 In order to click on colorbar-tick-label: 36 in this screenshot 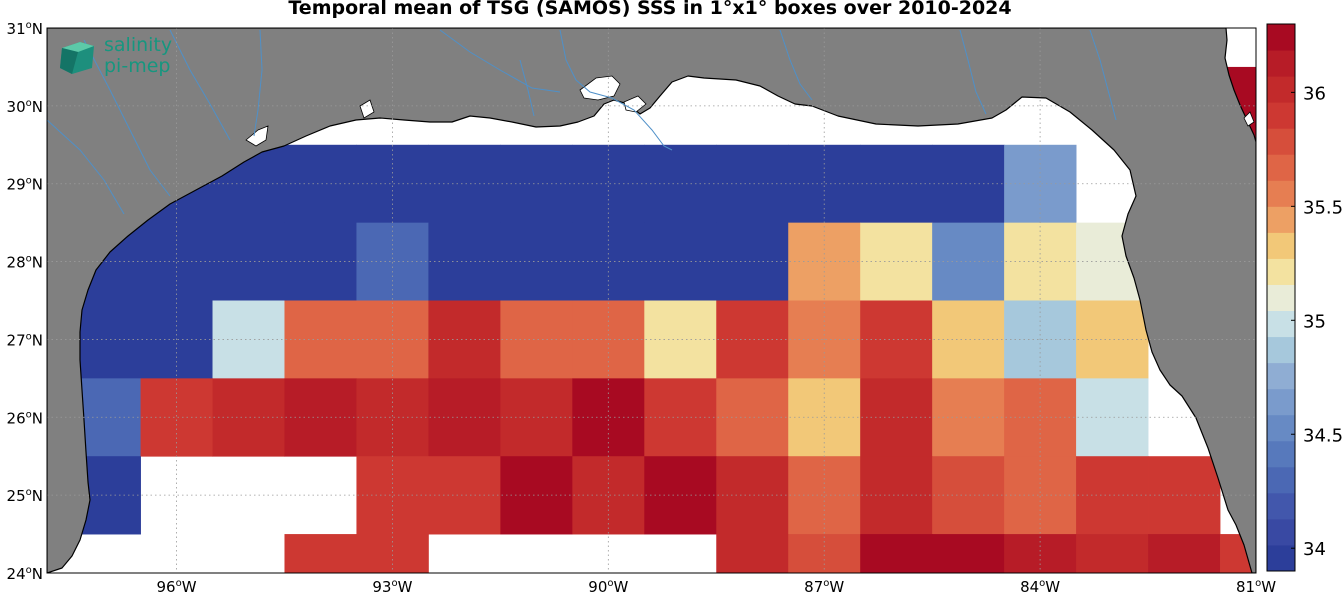, I will do `click(1314, 93)`.